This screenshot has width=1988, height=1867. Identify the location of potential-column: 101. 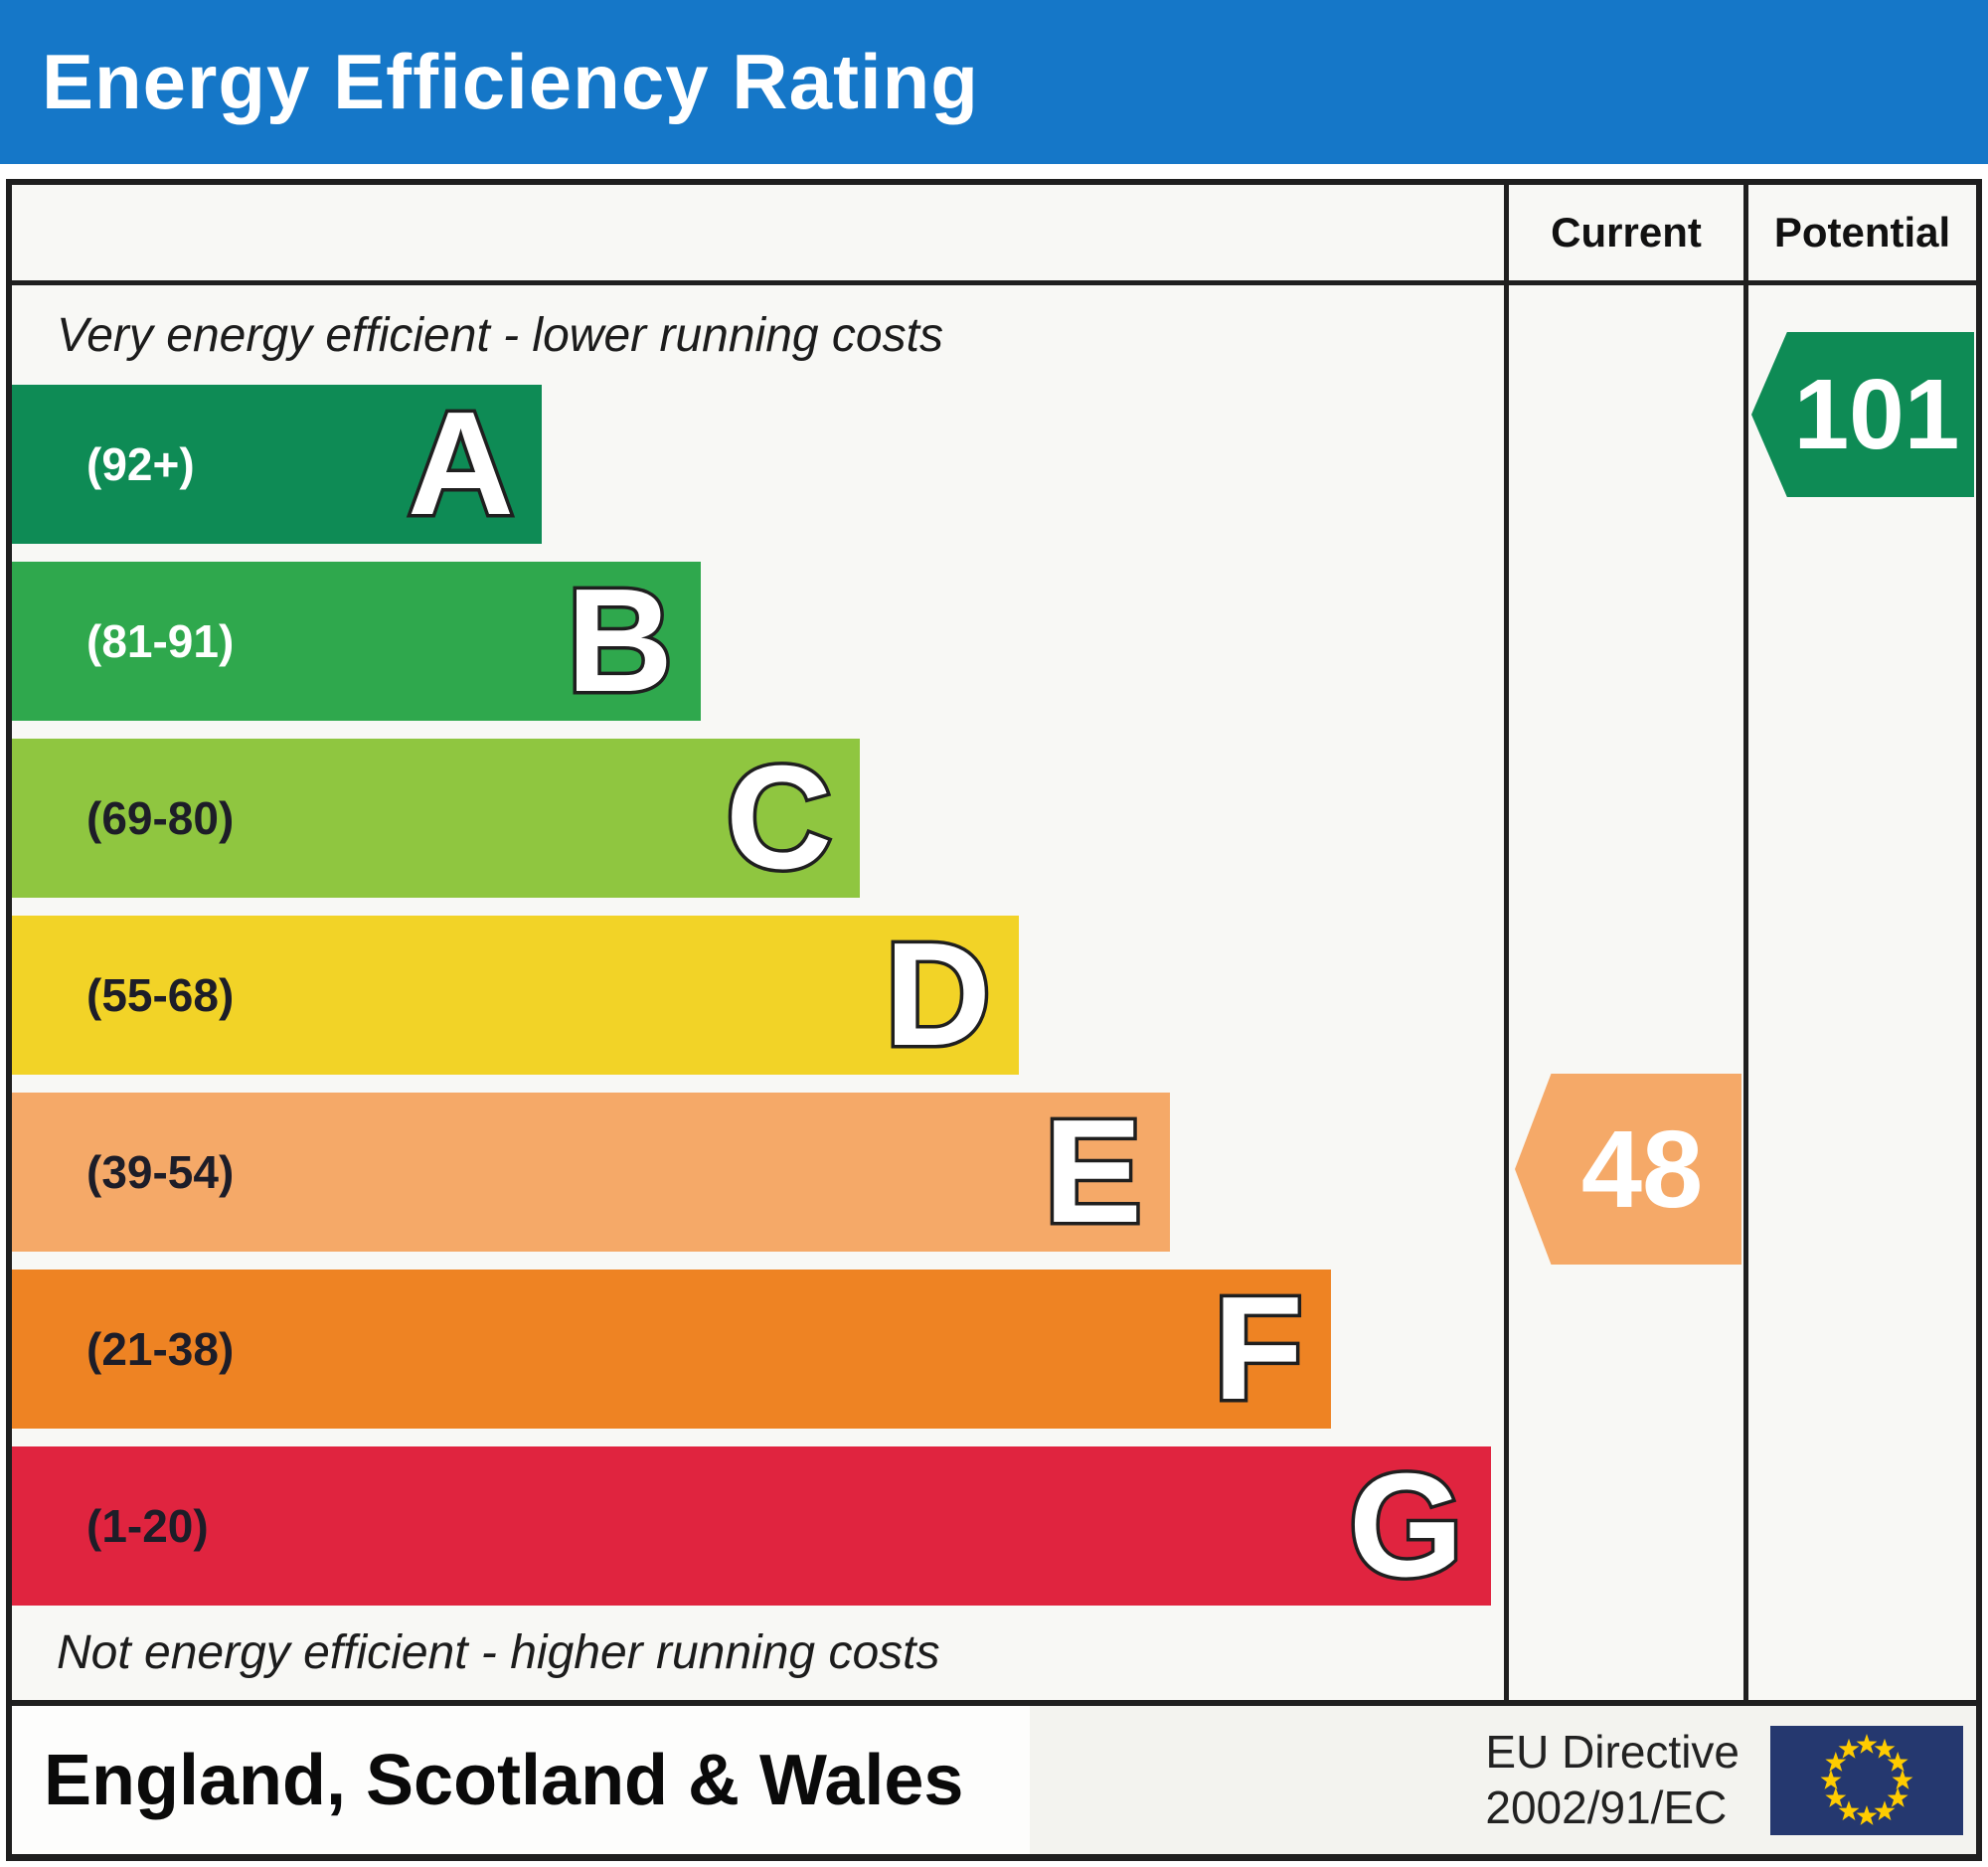
(1859, 992).